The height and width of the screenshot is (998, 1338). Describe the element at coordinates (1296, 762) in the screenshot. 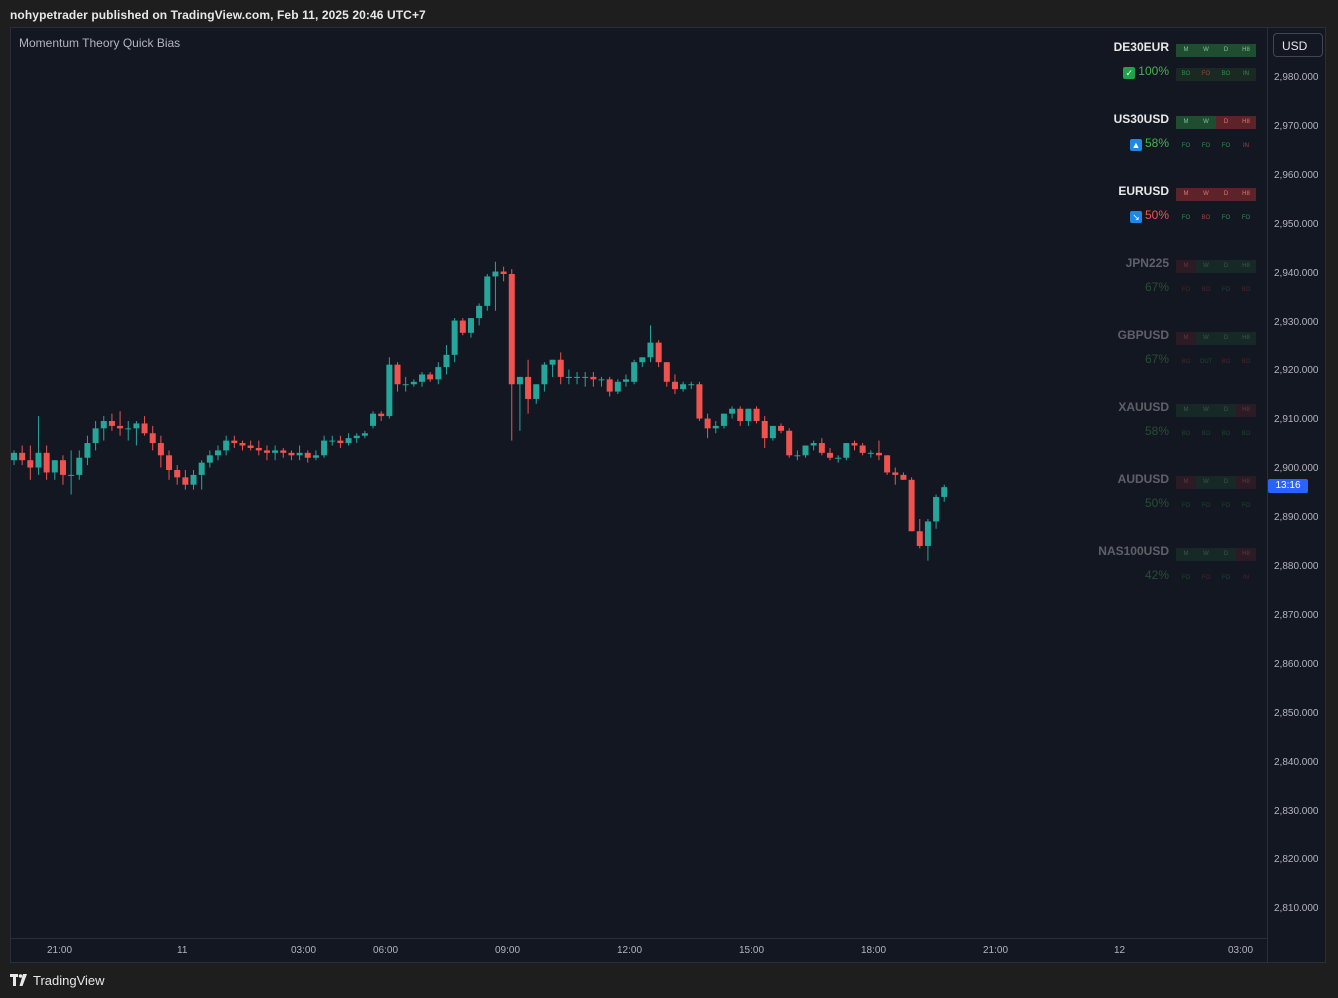

I see `price-tick-label: 2,840.000` at that location.